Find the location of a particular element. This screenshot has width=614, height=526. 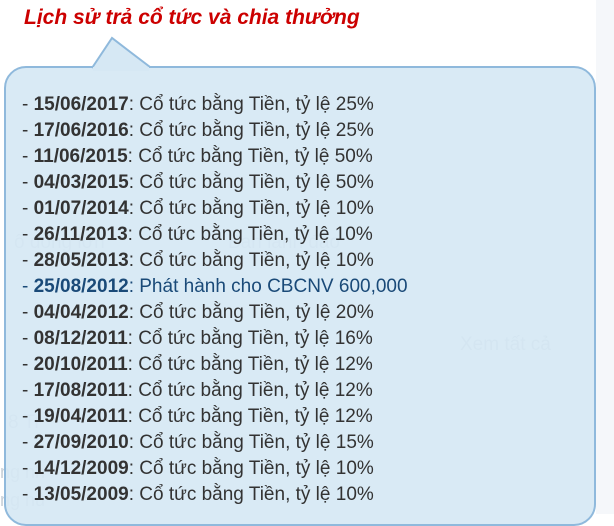

dividend-date: 17/08/2011 is located at coordinates (80, 390).